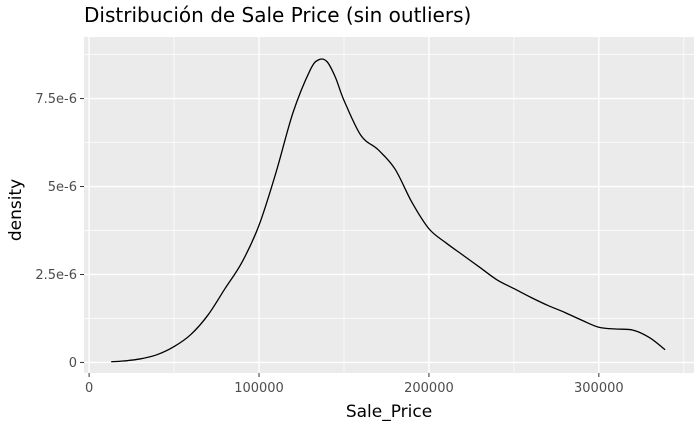  Describe the element at coordinates (73, 363) in the screenshot. I see `y-tick-label: 0` at that location.